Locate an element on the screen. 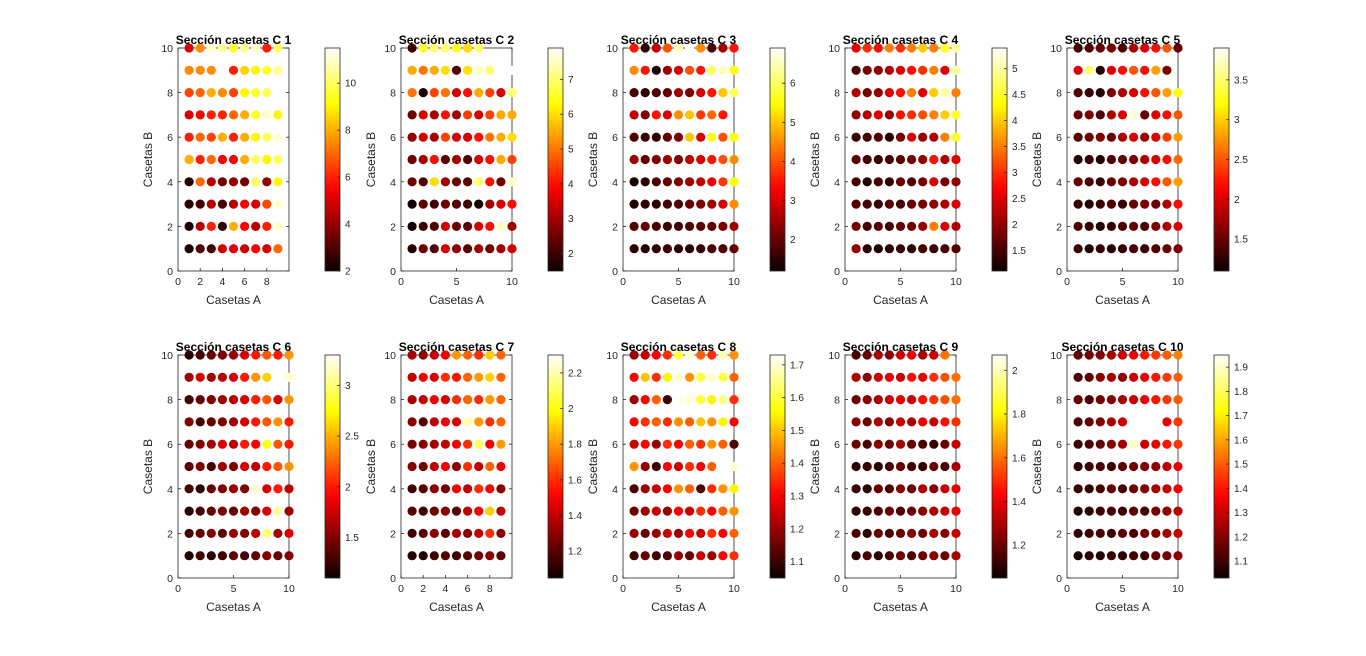 This screenshot has height=656, width=1366. y-tick-label: 6 is located at coordinates (393, 138).